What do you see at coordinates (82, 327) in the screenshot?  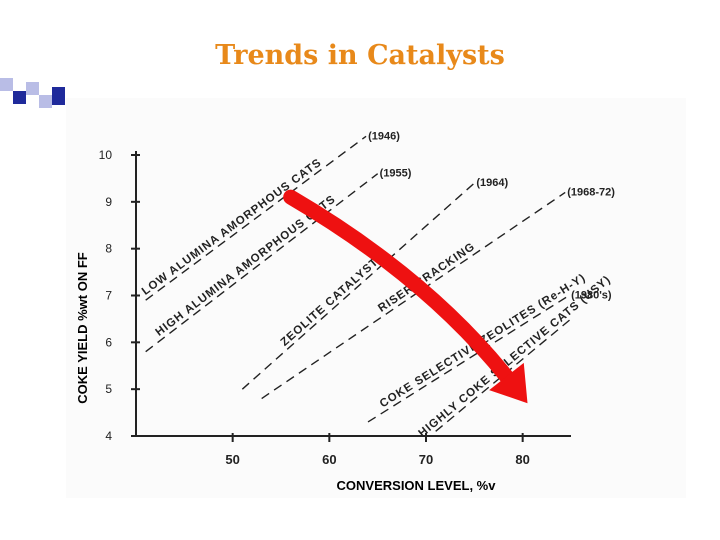 I see `y-axis-label: COKE YIELD %wt ON FF` at bounding box center [82, 327].